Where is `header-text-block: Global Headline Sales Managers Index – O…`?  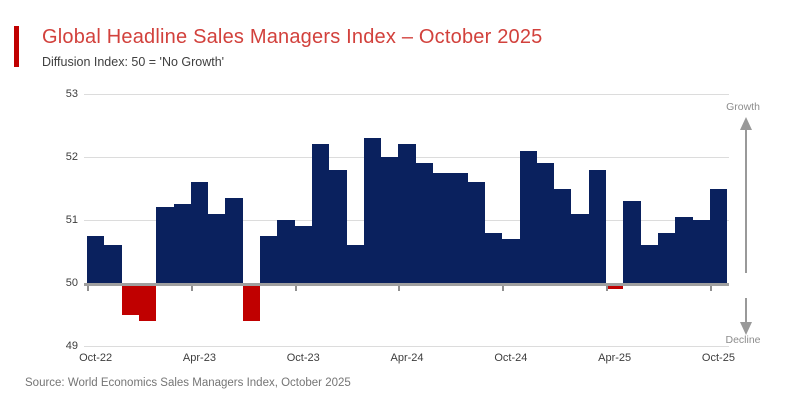
header-text-block: Global Headline Sales Managers Index – O… is located at coordinates (292, 47).